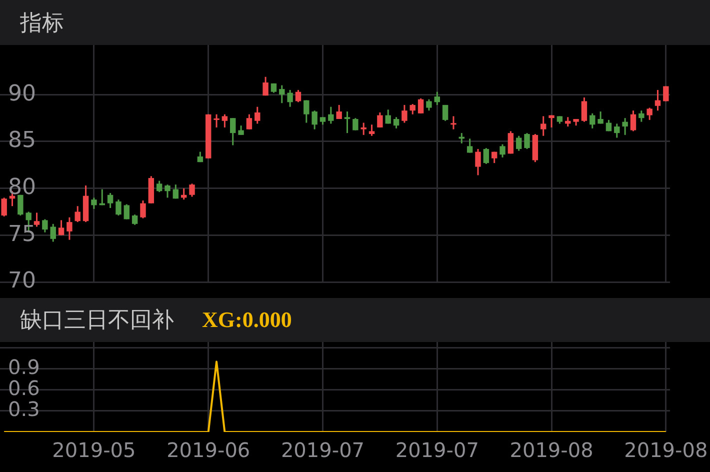  I want to click on y-tick-label: 85, so click(22, 141).